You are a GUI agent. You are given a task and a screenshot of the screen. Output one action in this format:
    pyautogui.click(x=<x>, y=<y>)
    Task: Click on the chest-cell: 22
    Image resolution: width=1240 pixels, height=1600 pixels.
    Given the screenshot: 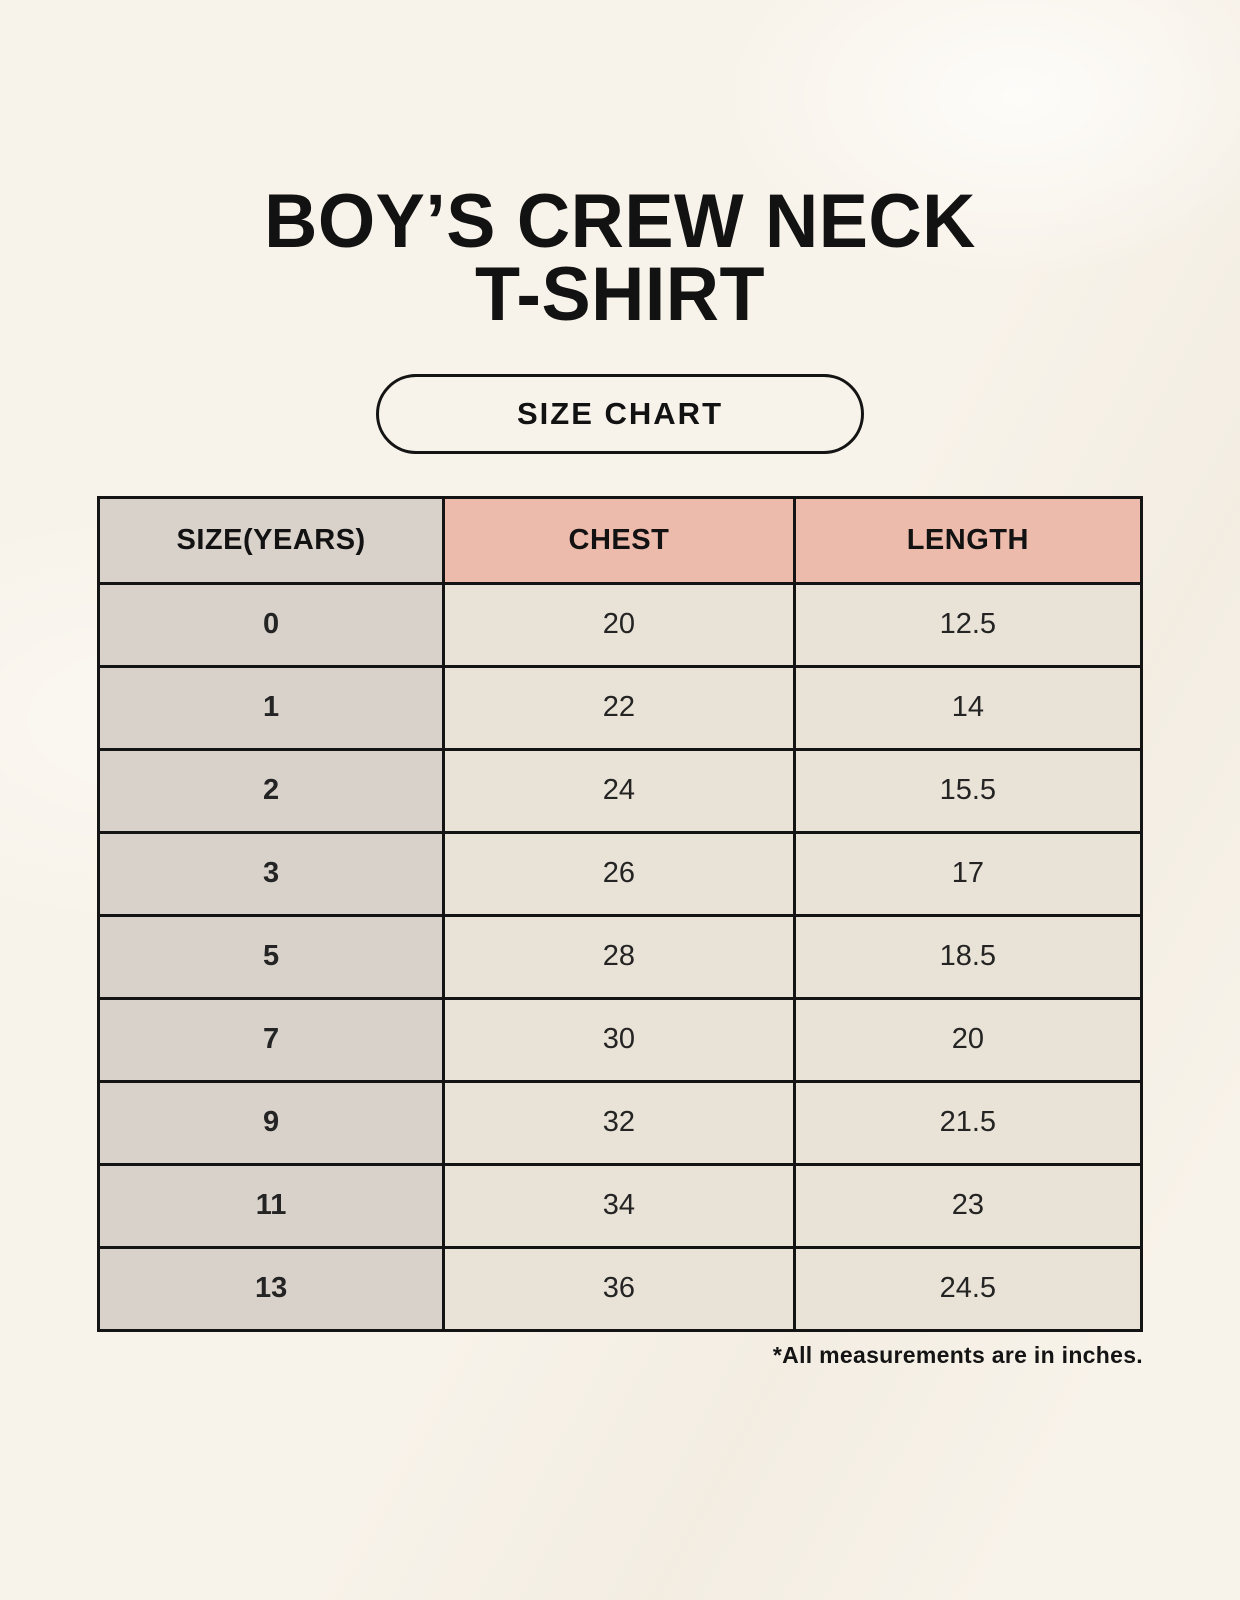 What is the action you would take?
    pyautogui.click(x=619, y=707)
    